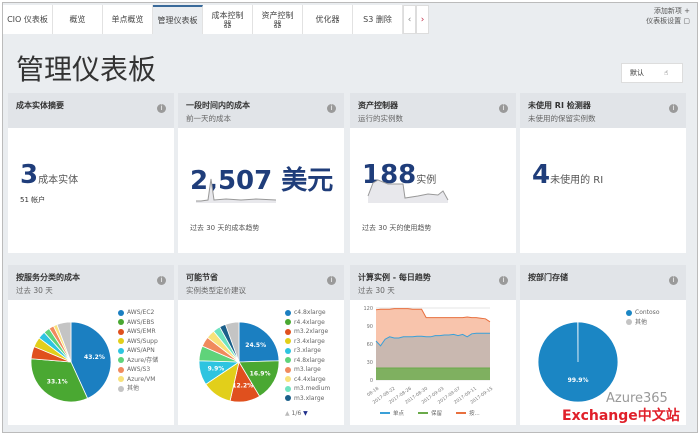  I want to click on tab: S3 删除, so click(378, 19).